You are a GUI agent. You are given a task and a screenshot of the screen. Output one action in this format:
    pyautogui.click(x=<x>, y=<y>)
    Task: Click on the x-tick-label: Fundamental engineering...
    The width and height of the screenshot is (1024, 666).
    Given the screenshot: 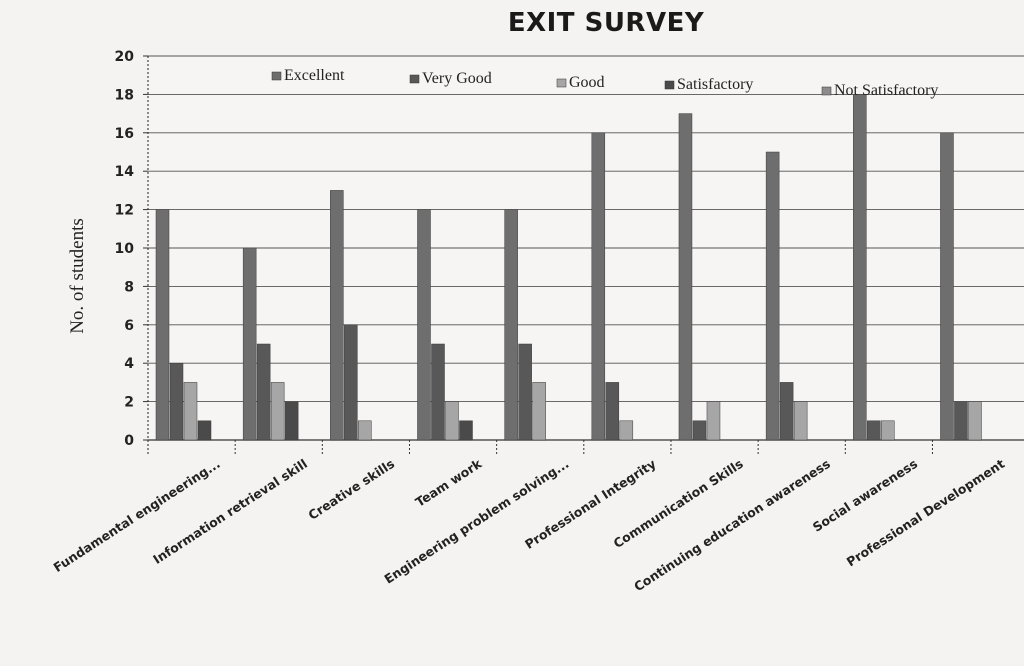 What is the action you would take?
    pyautogui.click(x=137, y=515)
    